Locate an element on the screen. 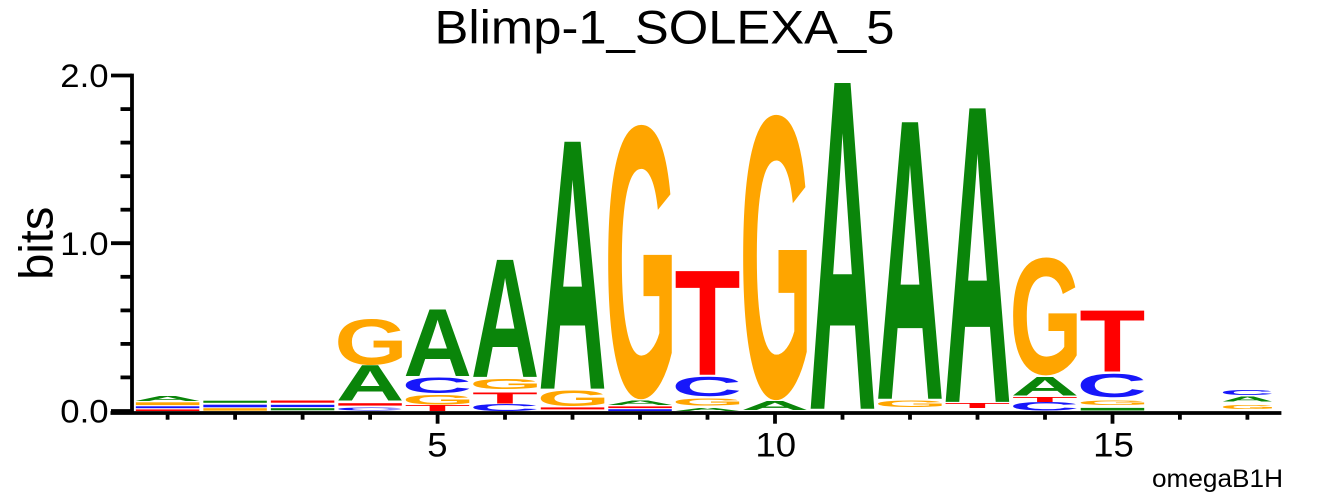 This screenshot has height=496, width=1329. svg-text: 2.0 is located at coordinates (84, 76).